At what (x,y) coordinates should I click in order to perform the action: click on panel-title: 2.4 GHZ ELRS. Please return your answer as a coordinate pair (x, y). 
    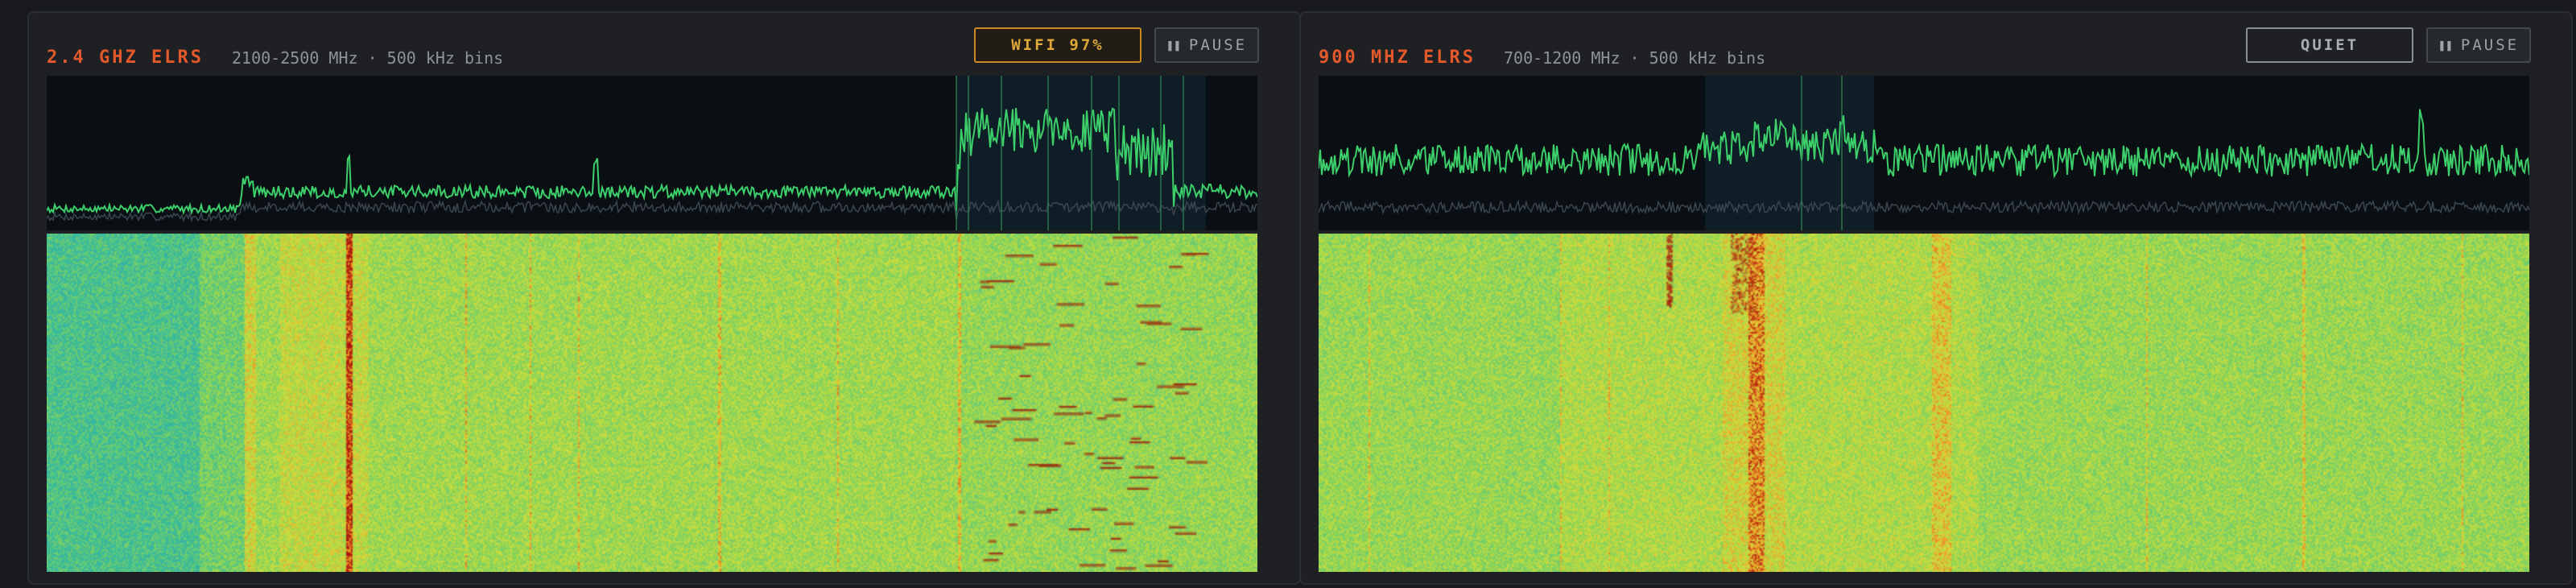
    Looking at the image, I should click on (126, 58).